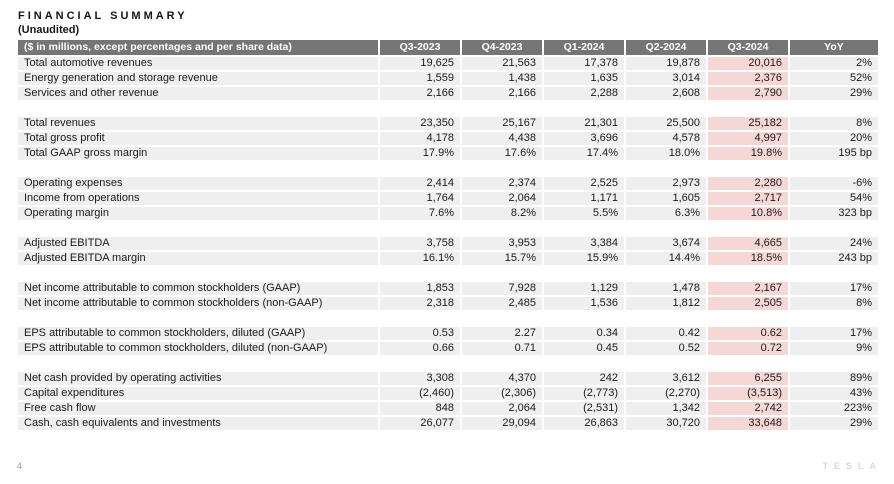  Describe the element at coordinates (666, 47) in the screenshot. I see `column-header-q2-2024: Q2-2024` at that location.